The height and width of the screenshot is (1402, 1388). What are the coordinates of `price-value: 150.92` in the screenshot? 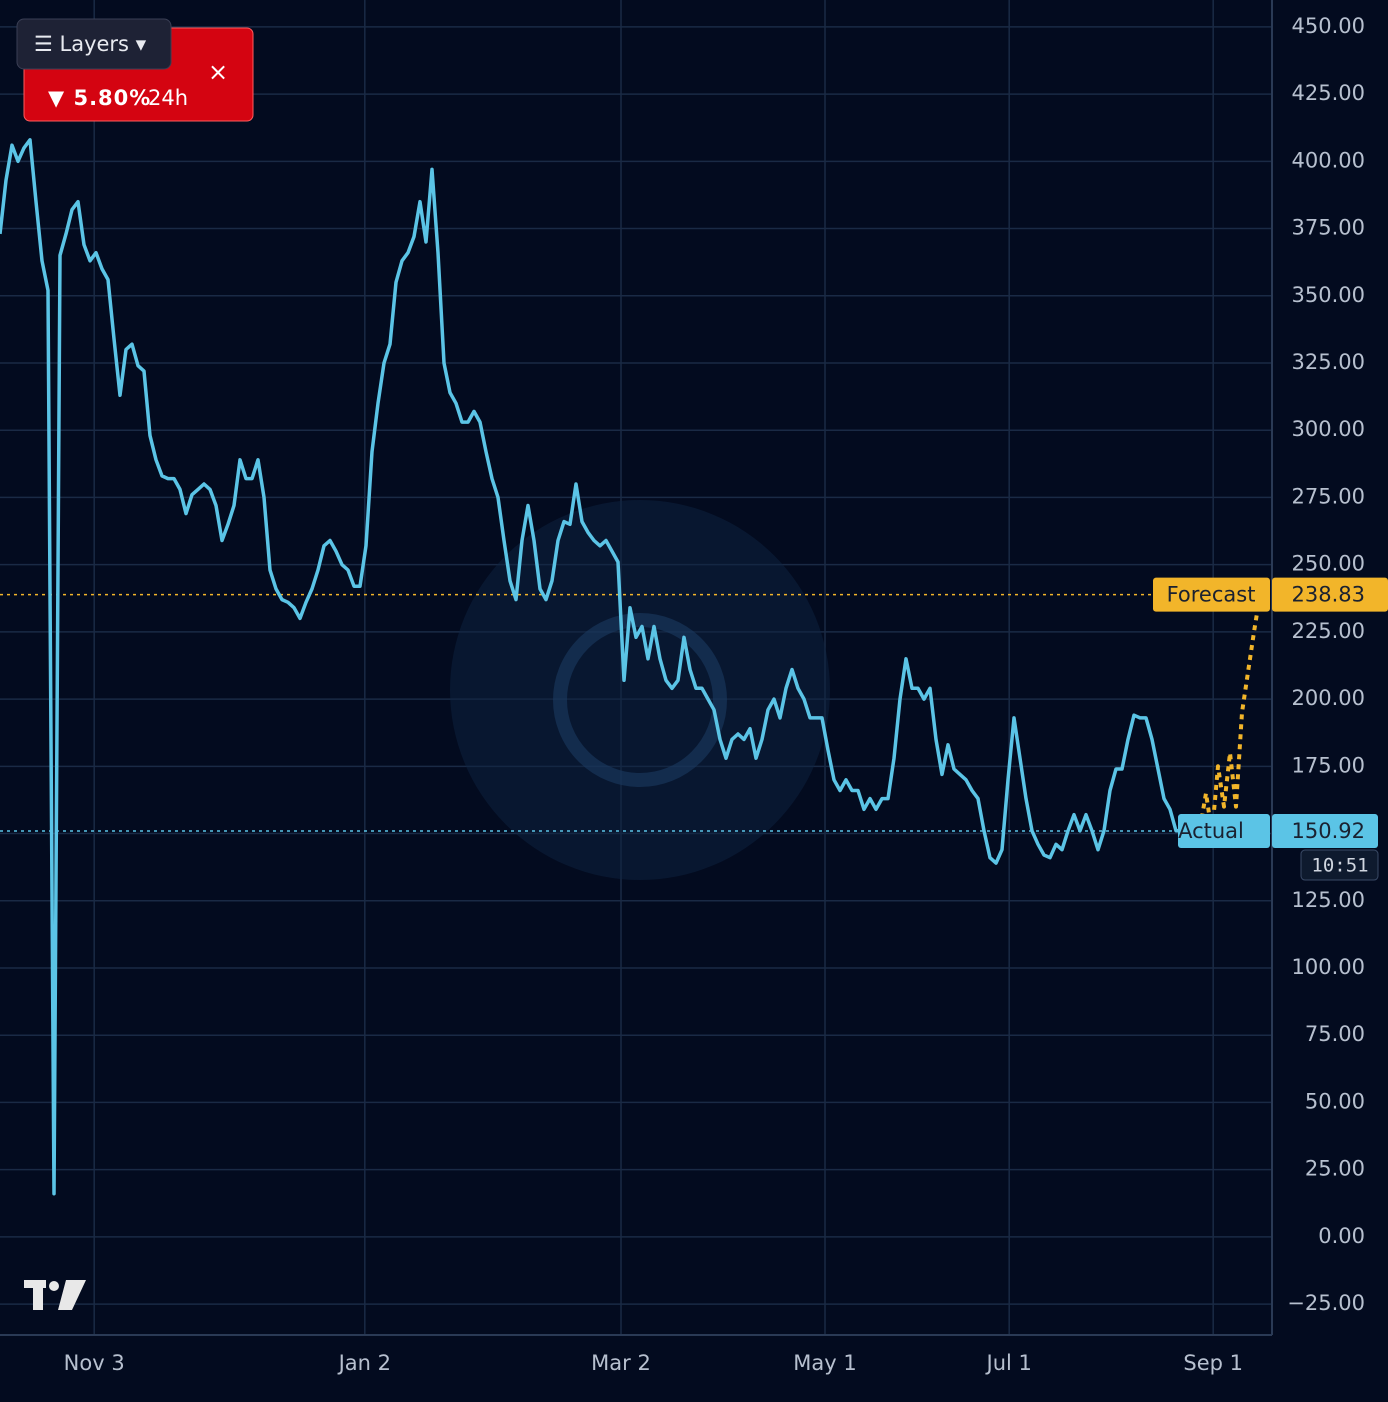 It's located at (1328, 831).